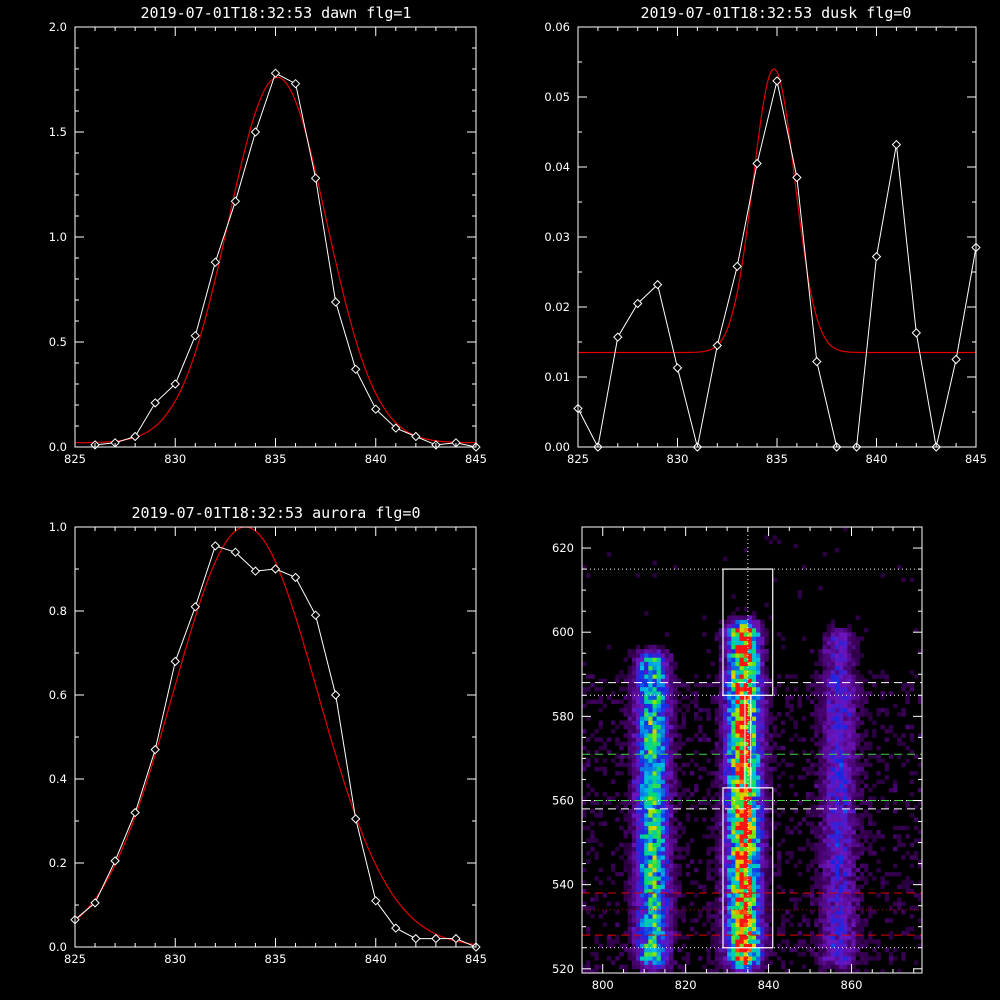  I want to click on y-tick-label: 0.5, so click(58, 342).